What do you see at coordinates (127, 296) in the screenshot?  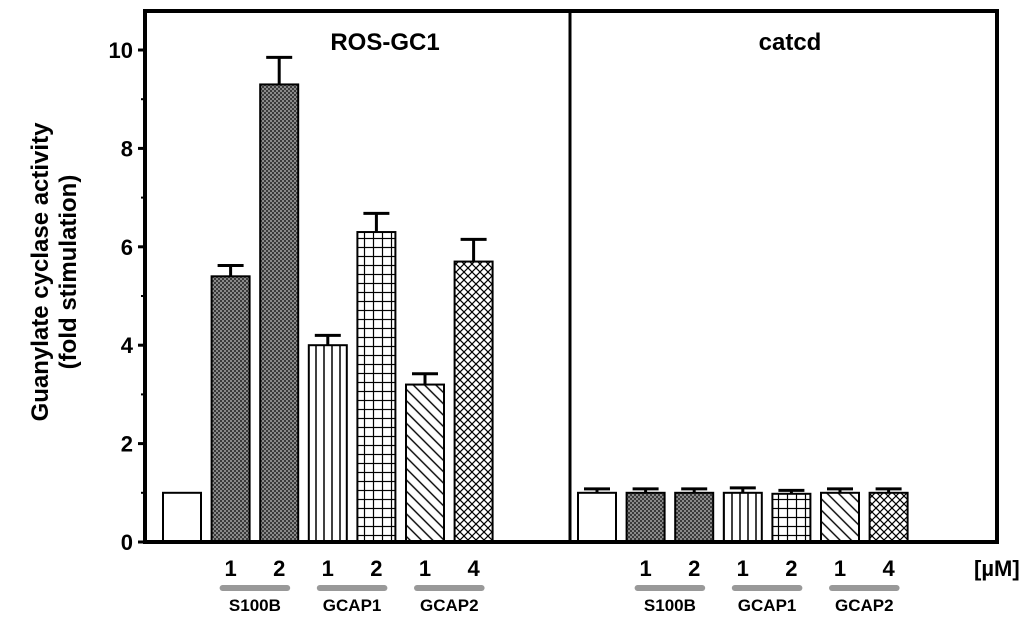 I see `y-ticks: 0 2 4 6 8 10` at bounding box center [127, 296].